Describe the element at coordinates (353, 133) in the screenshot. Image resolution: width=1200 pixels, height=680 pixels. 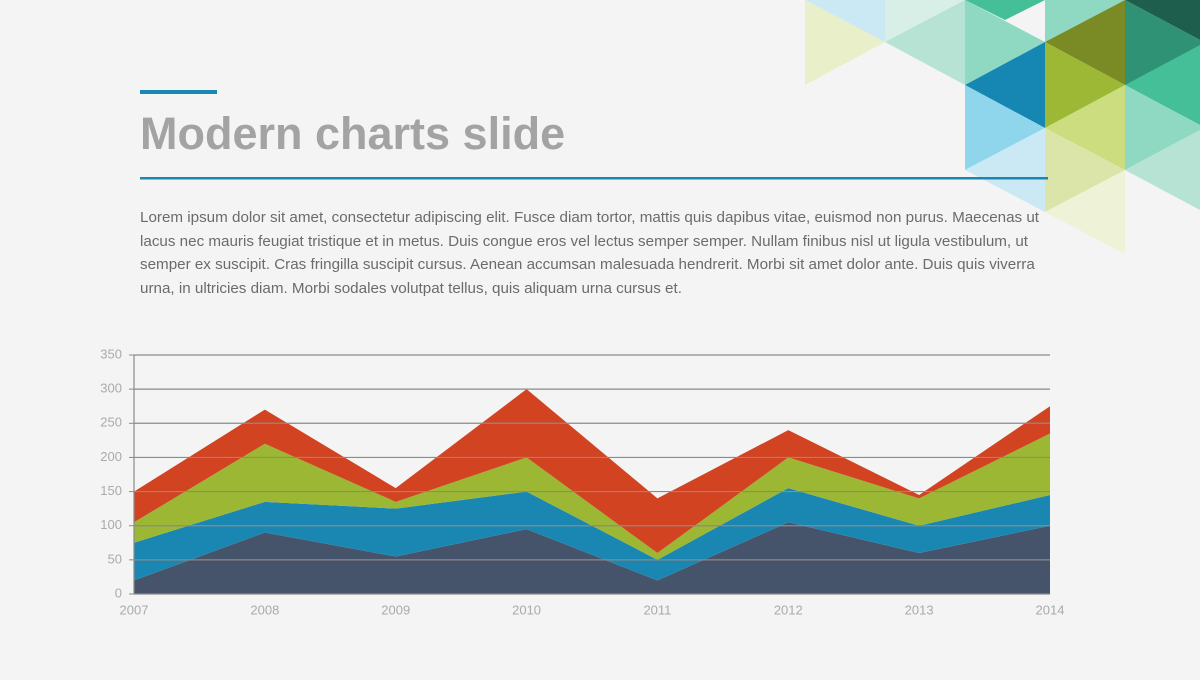
I see `slide-title: Modern charts slide` at that location.